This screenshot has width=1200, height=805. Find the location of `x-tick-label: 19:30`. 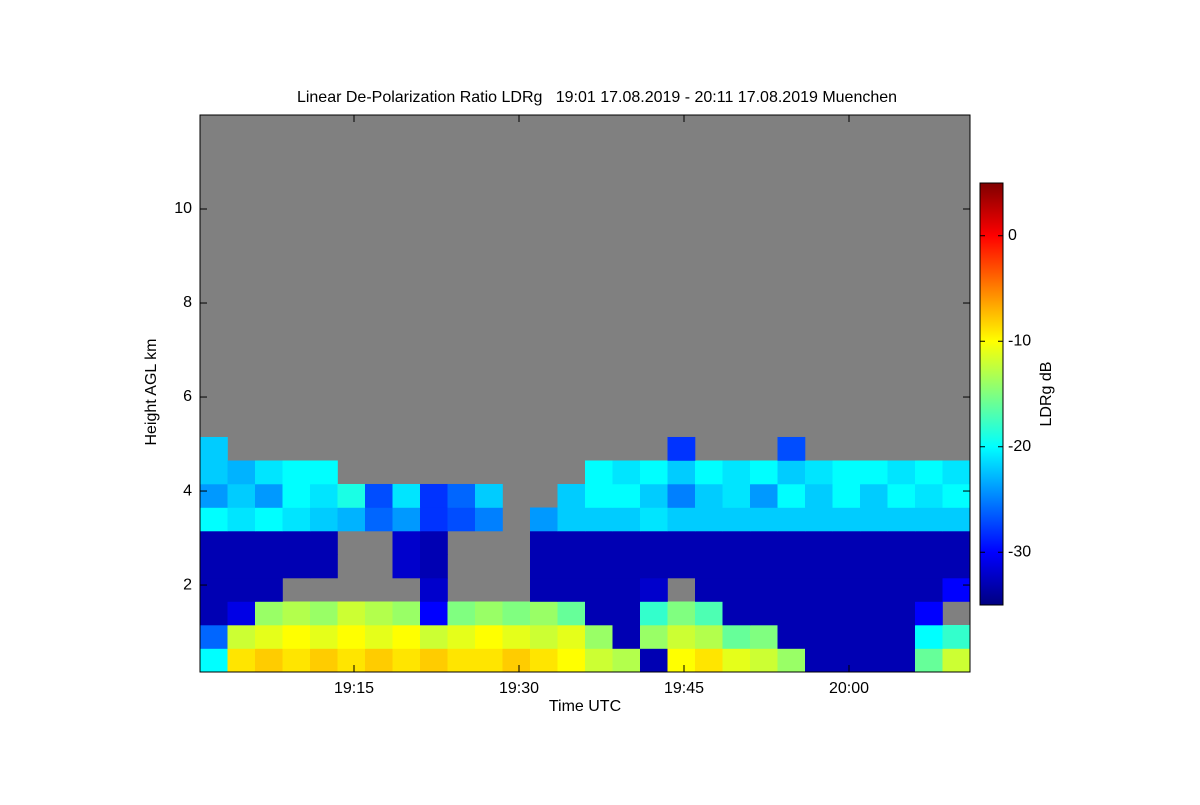

x-tick-label: 19:30 is located at coordinates (519, 688).